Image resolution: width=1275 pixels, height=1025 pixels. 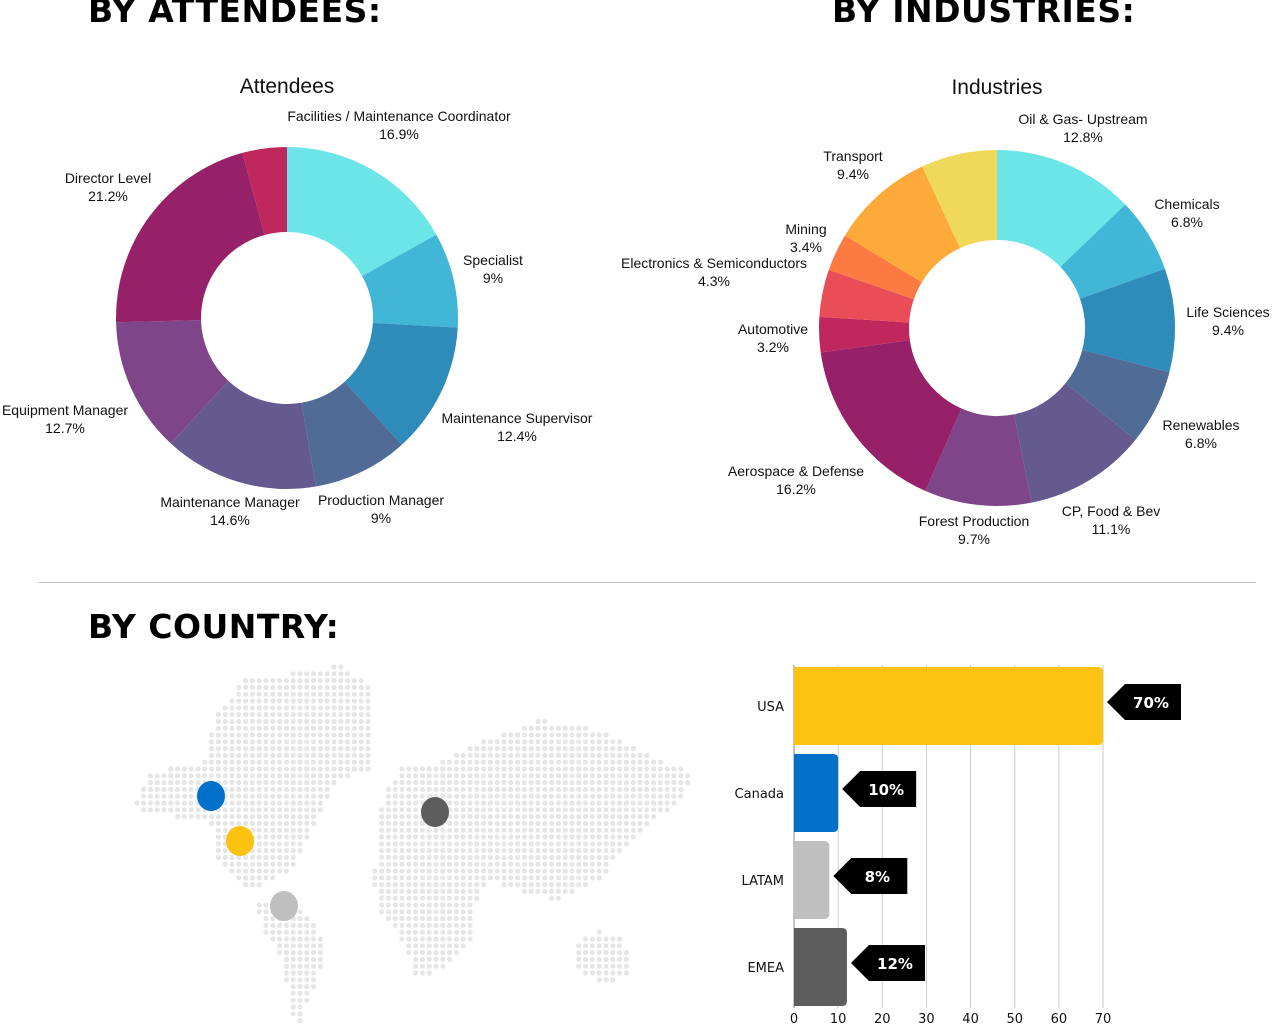 What do you see at coordinates (820, 967) in the screenshot?
I see `bar-emea` at bounding box center [820, 967].